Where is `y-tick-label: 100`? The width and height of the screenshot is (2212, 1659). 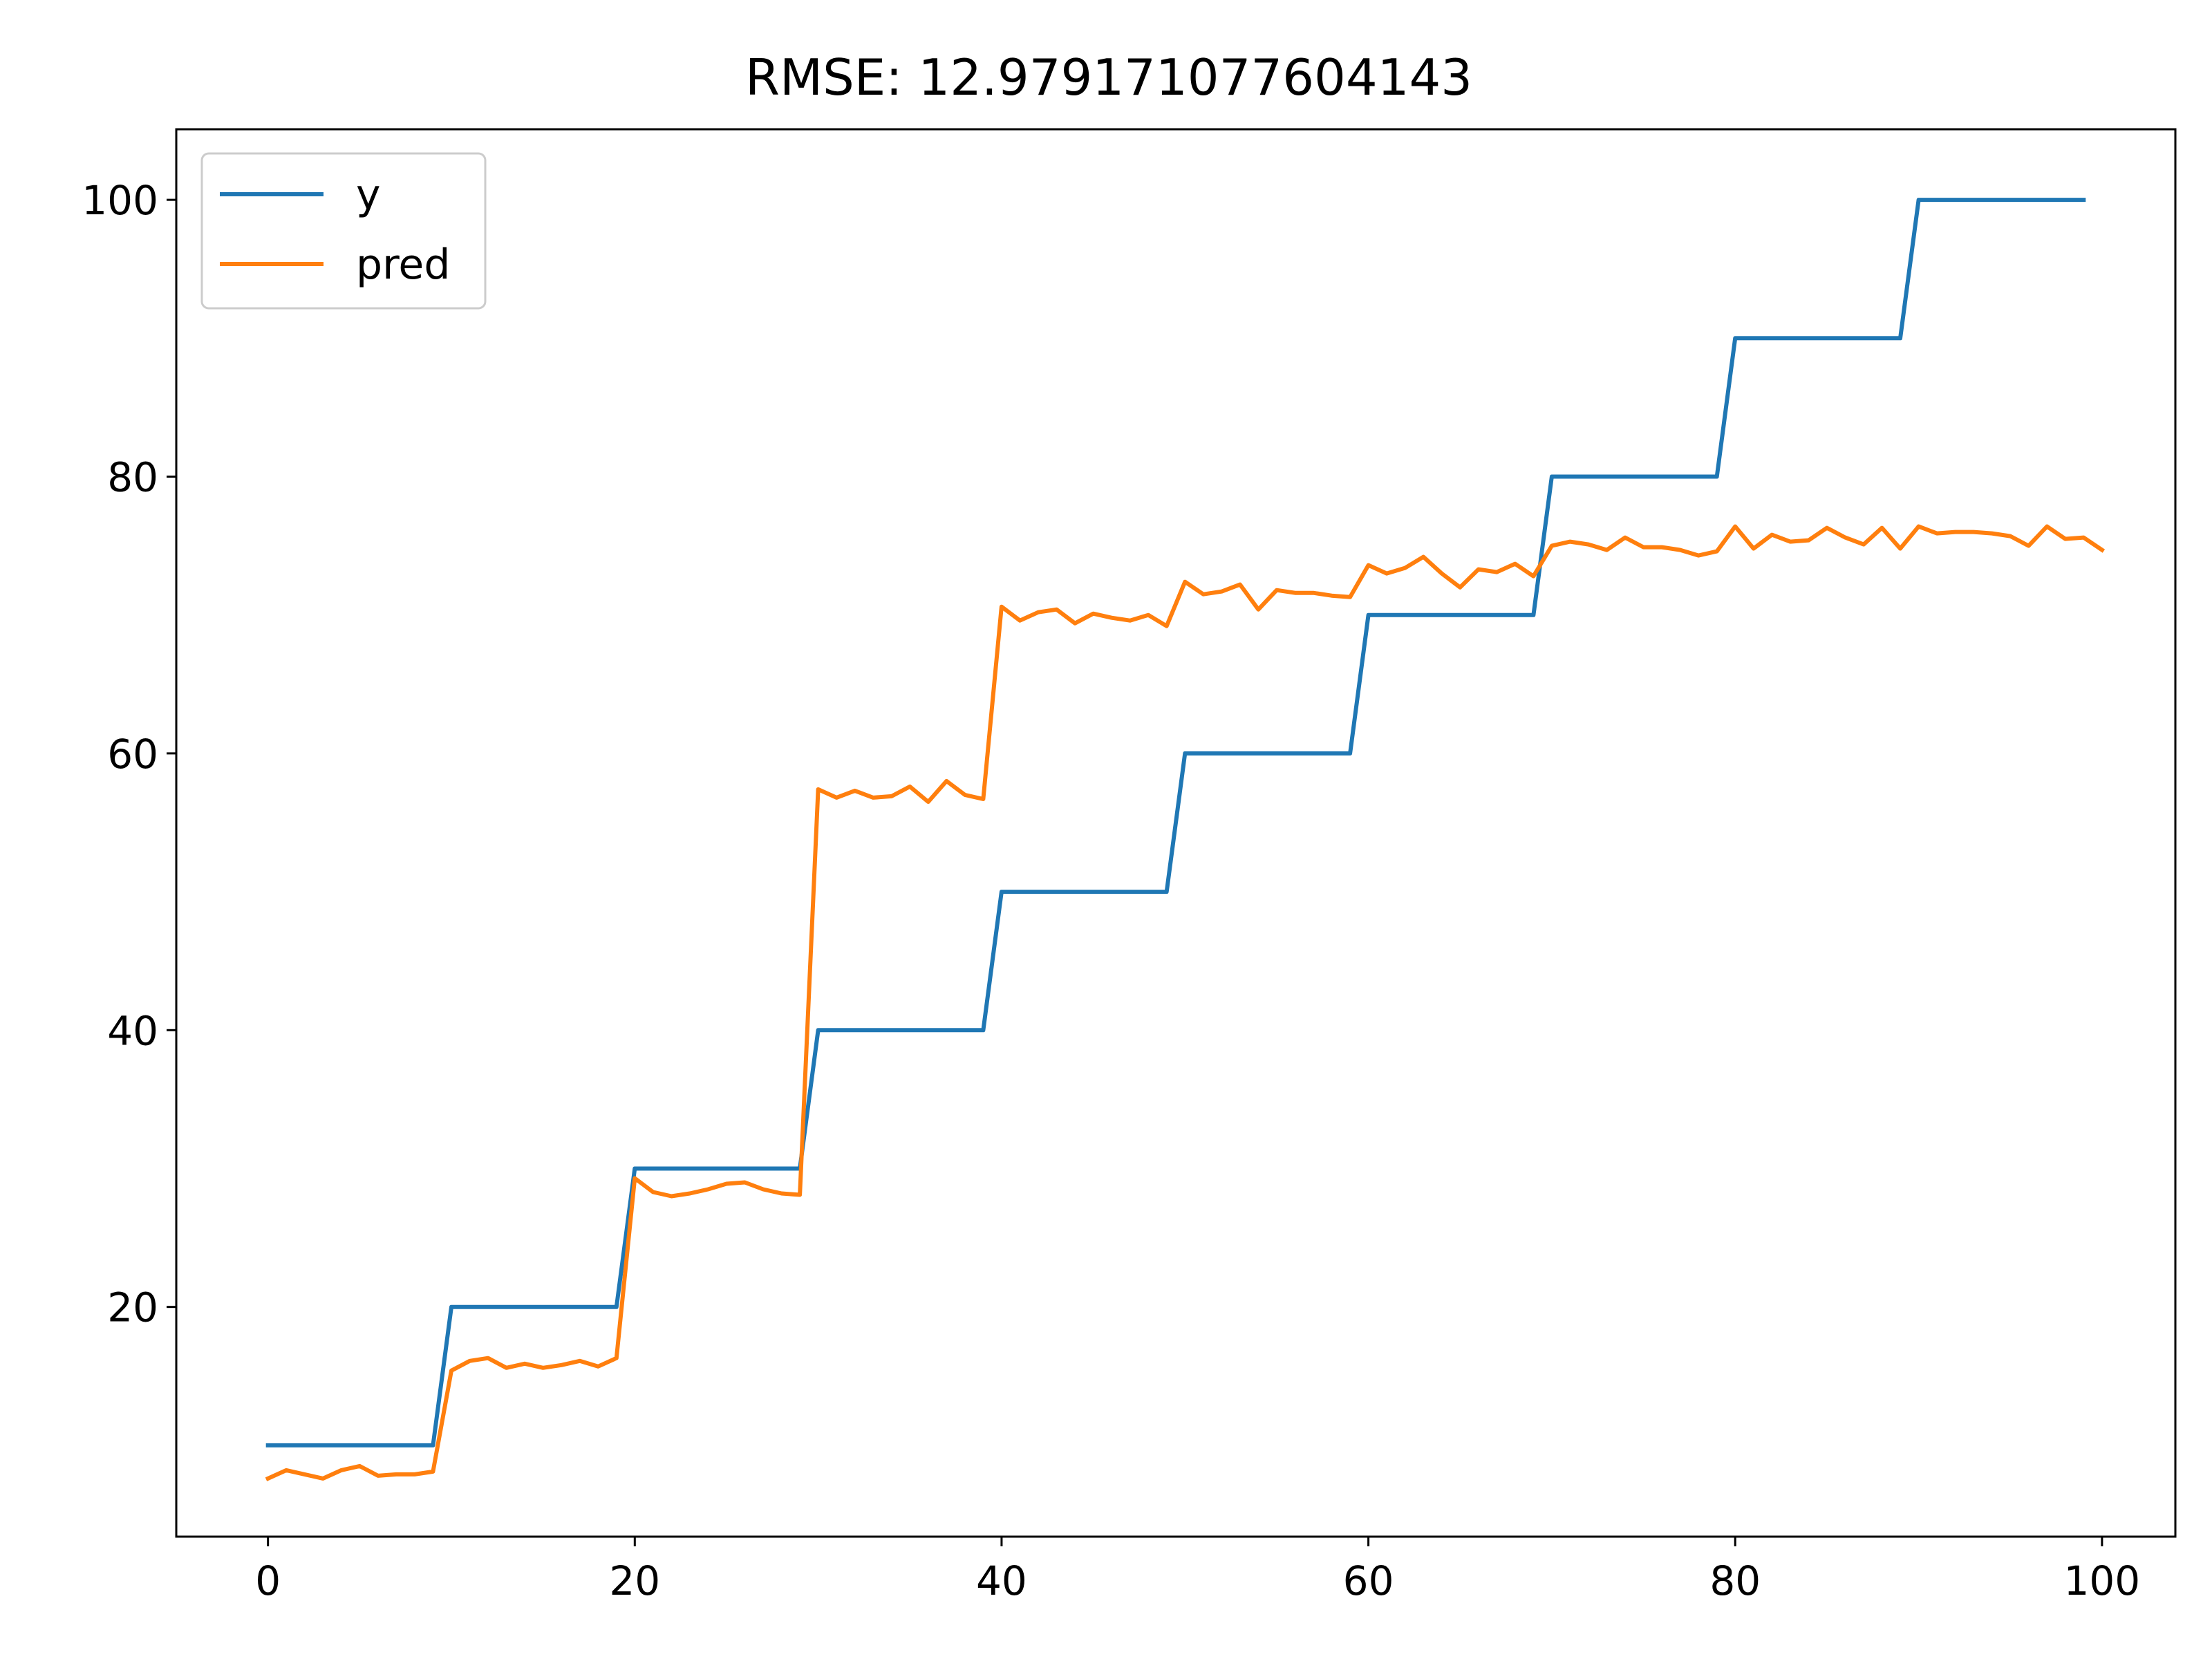 y-tick-label: 100 is located at coordinates (120, 201).